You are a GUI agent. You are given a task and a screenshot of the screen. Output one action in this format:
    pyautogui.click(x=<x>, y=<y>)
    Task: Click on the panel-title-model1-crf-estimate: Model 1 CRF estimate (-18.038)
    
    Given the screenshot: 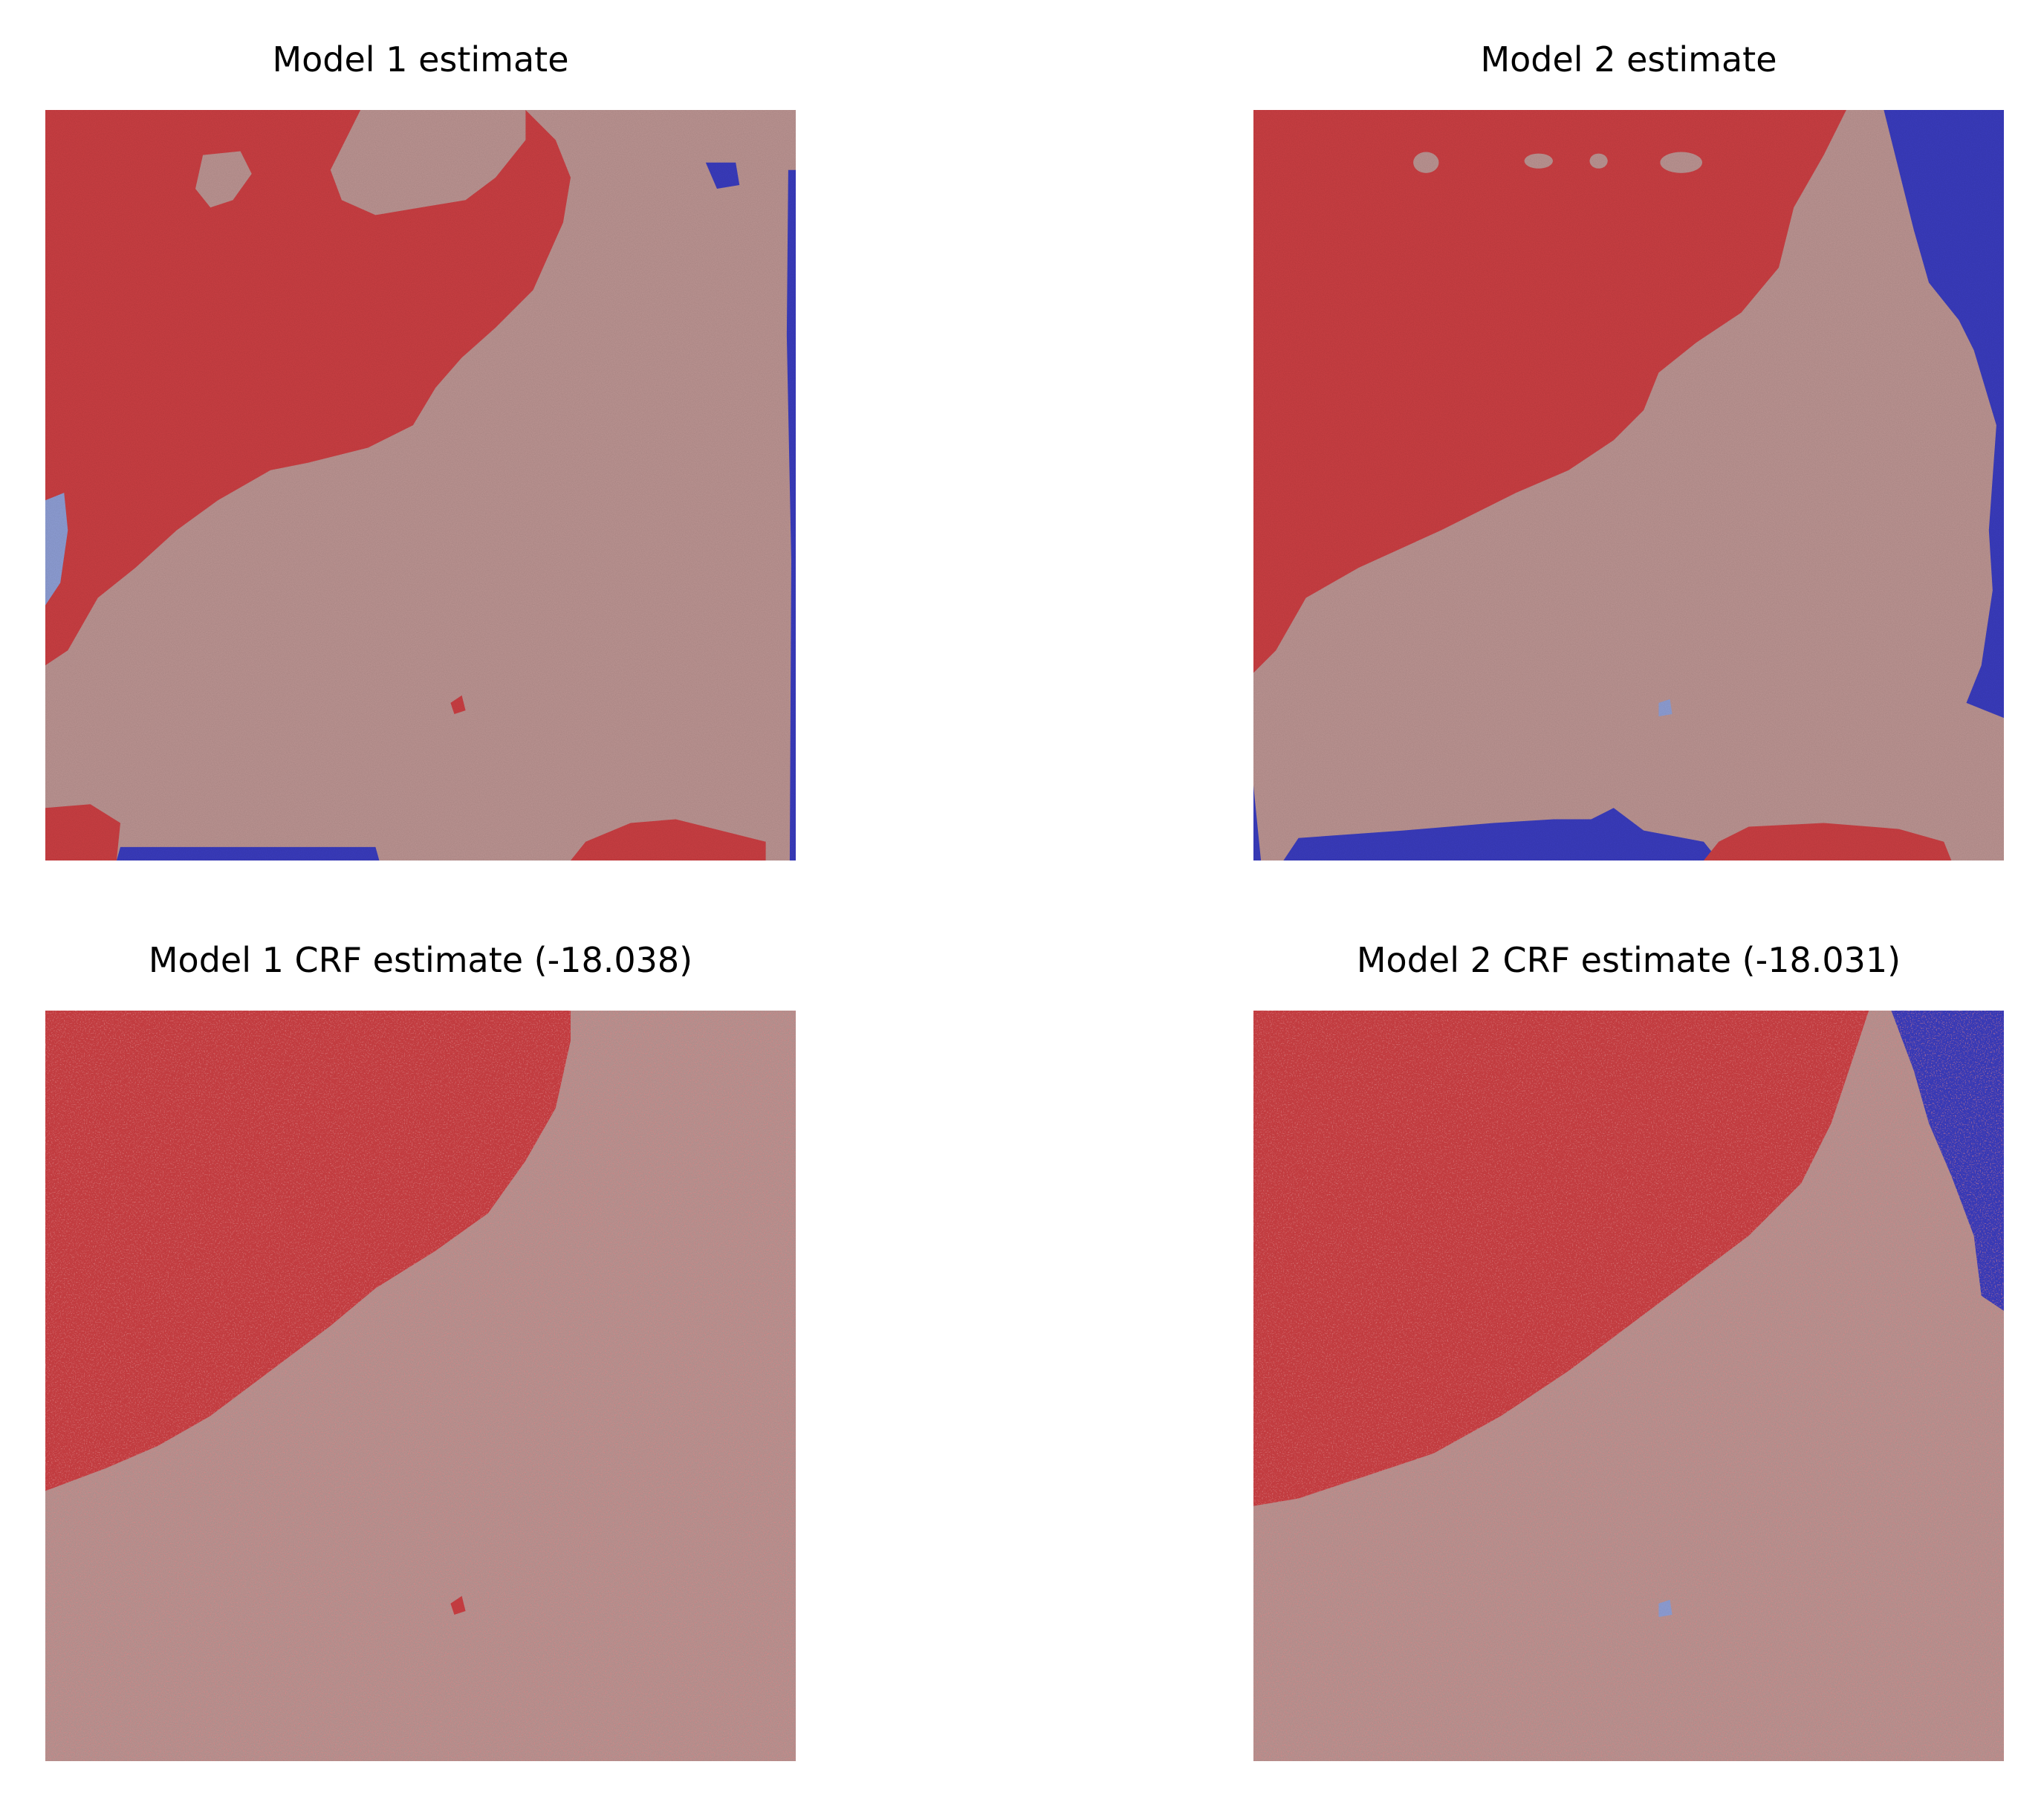 What is the action you would take?
    pyautogui.click(x=420, y=960)
    